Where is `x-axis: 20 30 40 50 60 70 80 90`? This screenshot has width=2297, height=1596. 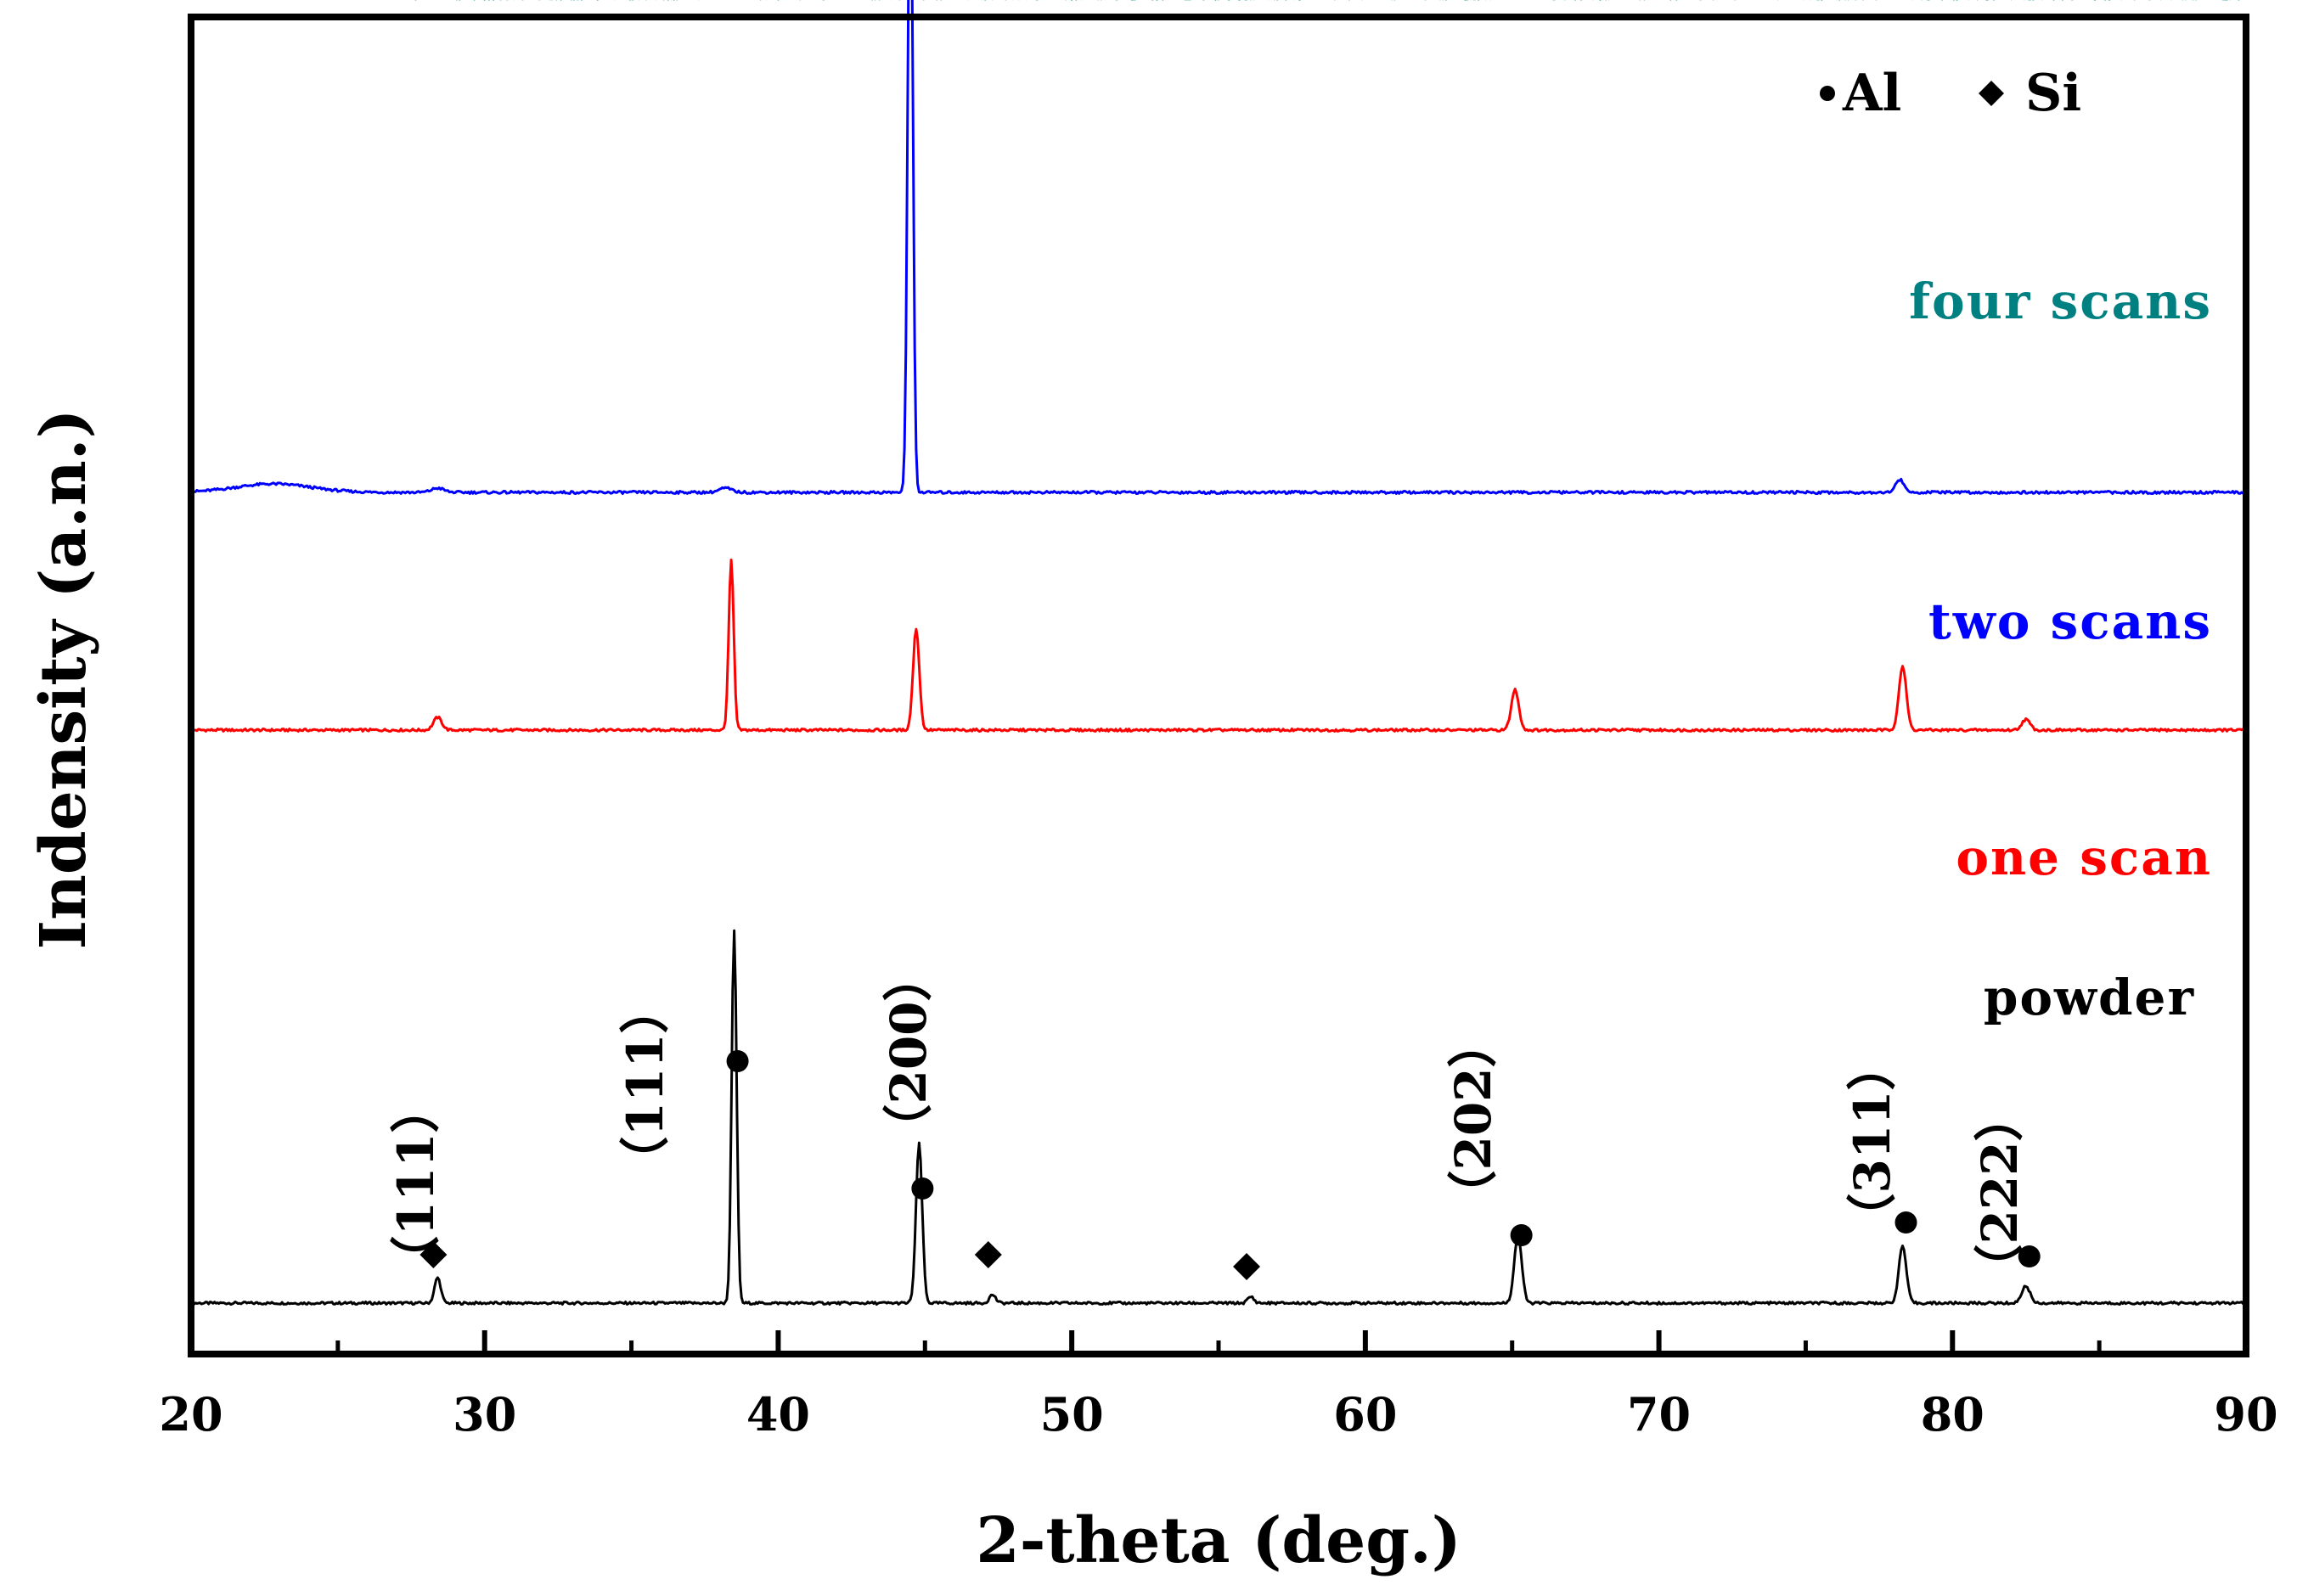
x-axis: 20 30 40 50 60 70 80 90 is located at coordinates (1218, 1385).